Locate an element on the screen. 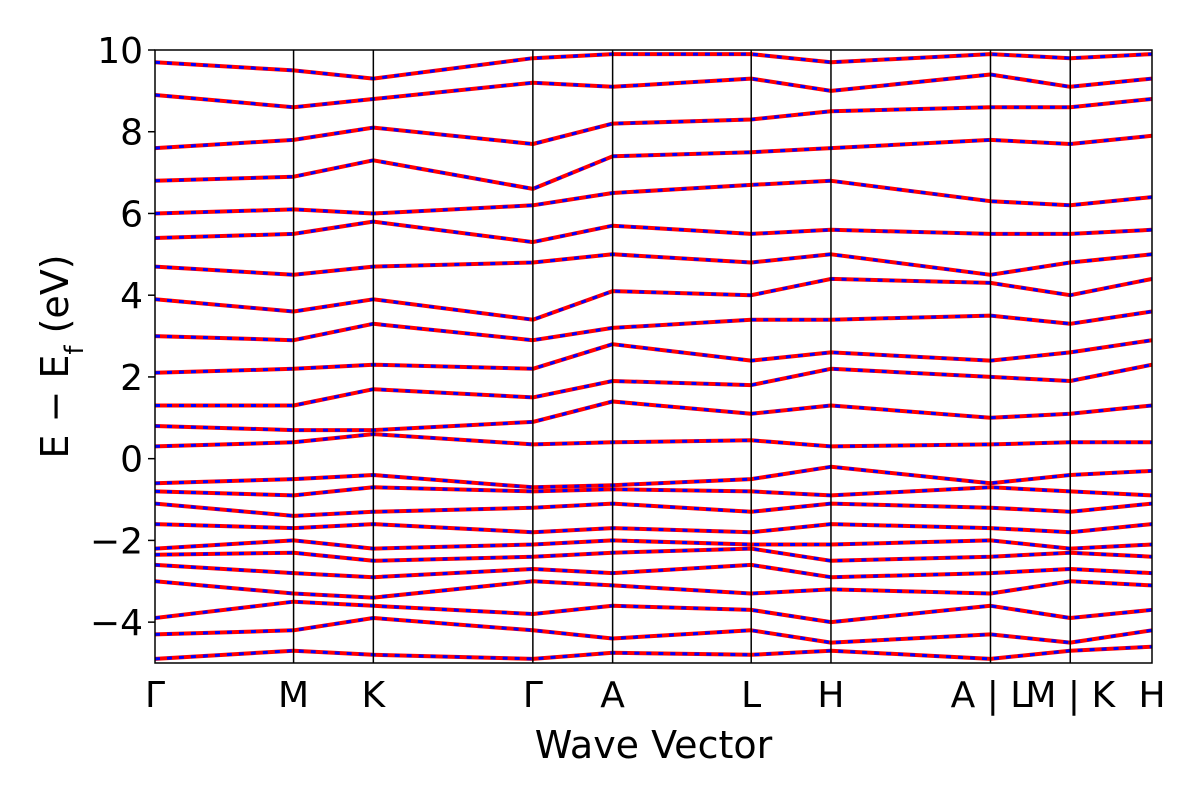 The width and height of the screenshot is (1200, 800). y-tick-label-5: 6 is located at coordinates (131, 214).